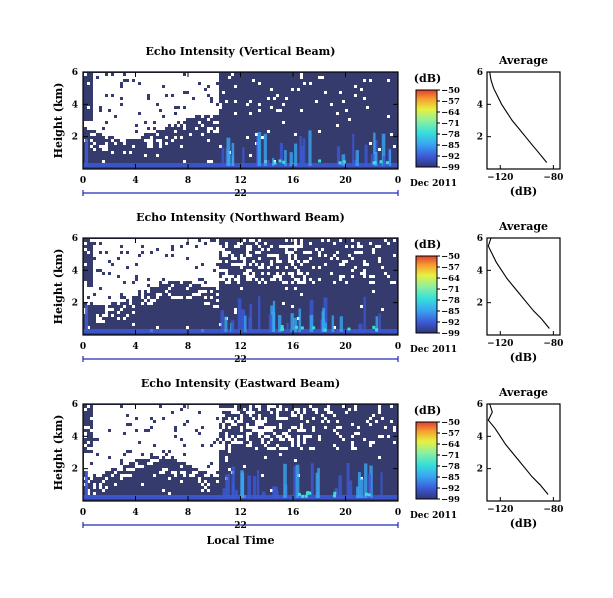  I want to click on colorbar-unit: (dB), so click(427, 244).